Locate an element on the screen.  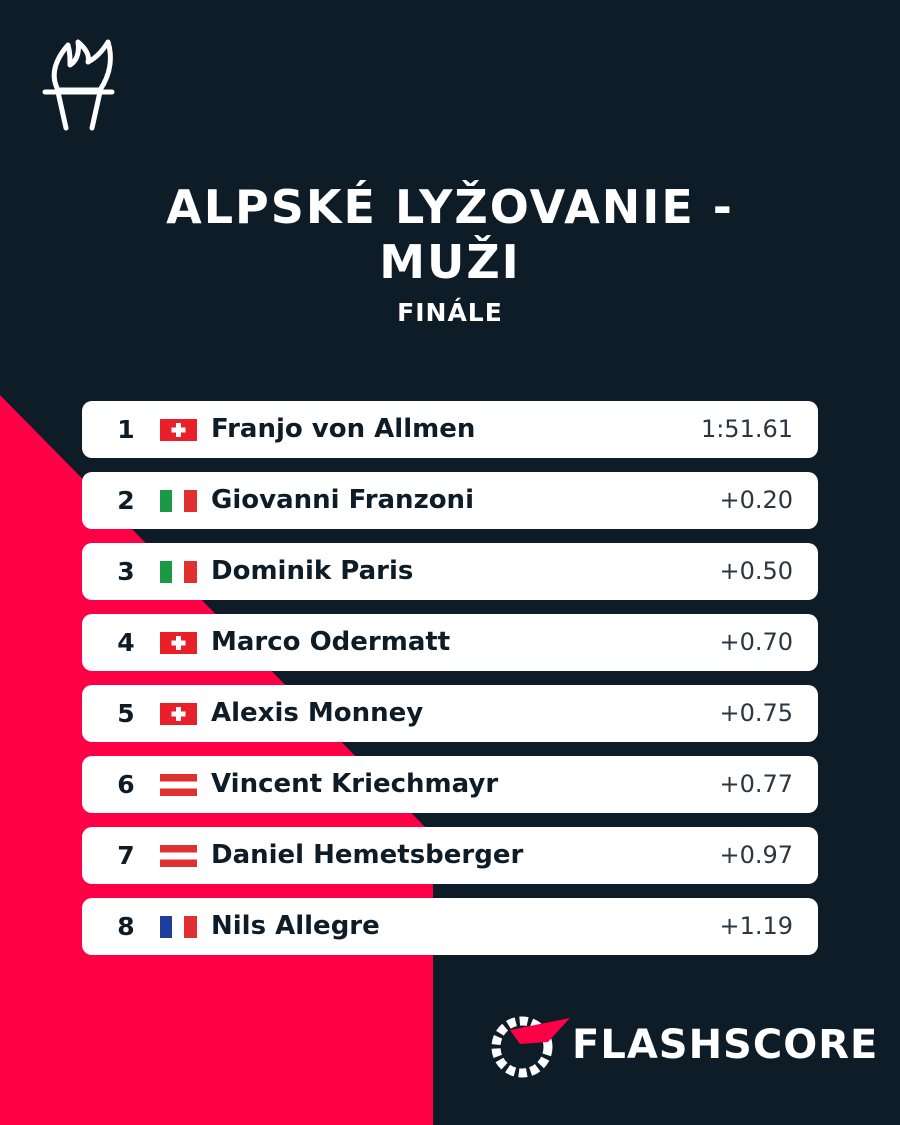
torch-icon is located at coordinates (78, 85).